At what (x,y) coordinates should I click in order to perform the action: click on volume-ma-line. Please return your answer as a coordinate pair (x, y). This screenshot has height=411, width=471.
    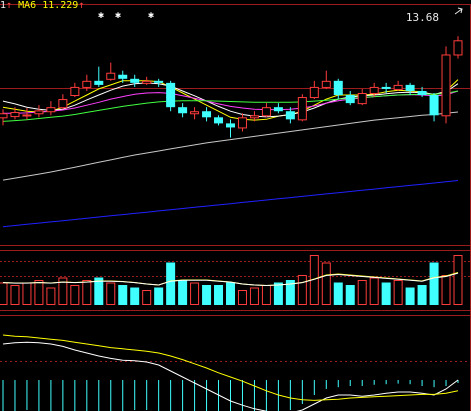
    Looking at the image, I should click on (230, 279).